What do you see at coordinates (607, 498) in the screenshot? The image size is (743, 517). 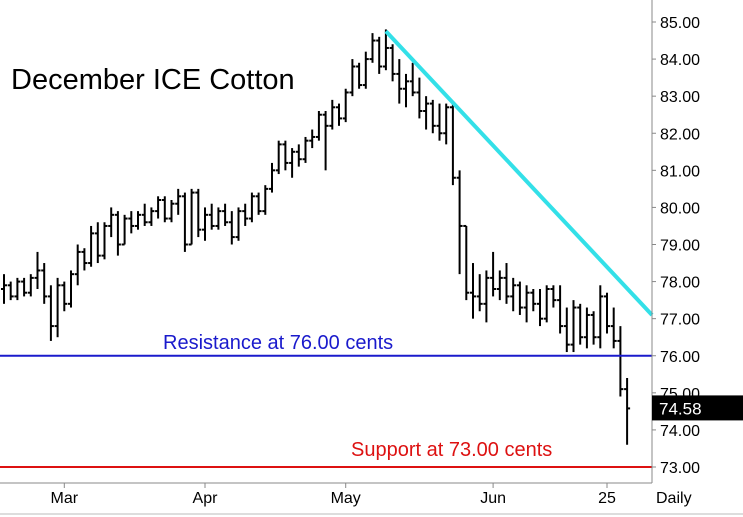 I see `x-tick-label: 25` at bounding box center [607, 498].